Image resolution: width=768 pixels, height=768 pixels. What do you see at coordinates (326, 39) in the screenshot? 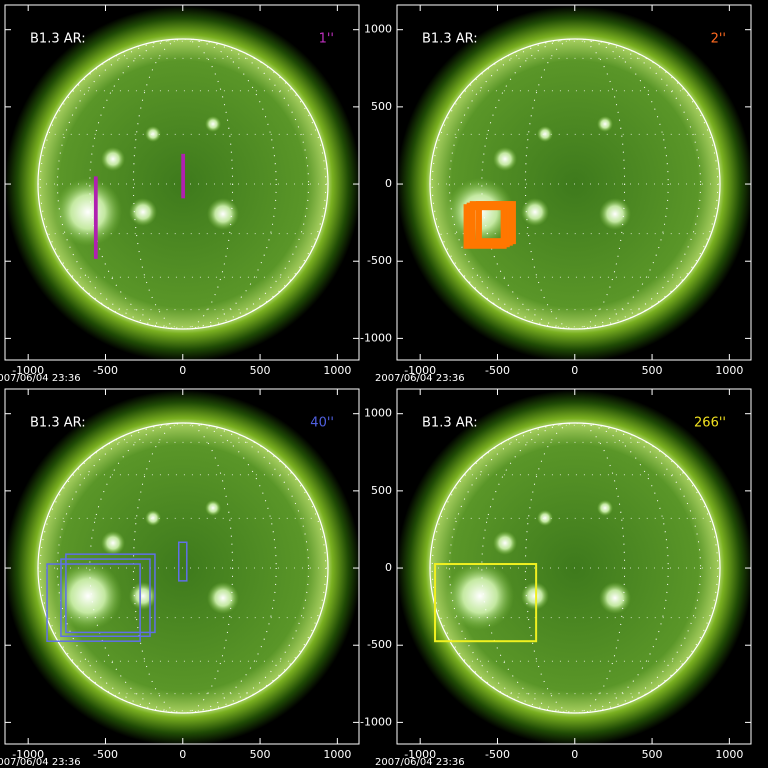
I see `fov-label: 1''` at bounding box center [326, 39].